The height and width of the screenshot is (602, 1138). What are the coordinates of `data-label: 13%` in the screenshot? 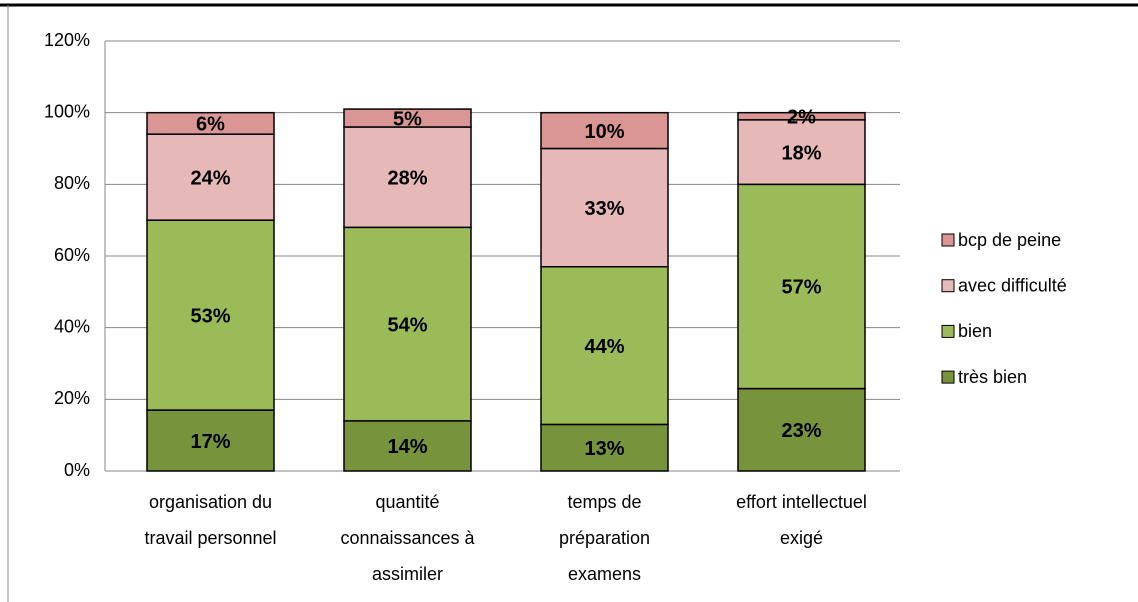 It's located at (604, 449).